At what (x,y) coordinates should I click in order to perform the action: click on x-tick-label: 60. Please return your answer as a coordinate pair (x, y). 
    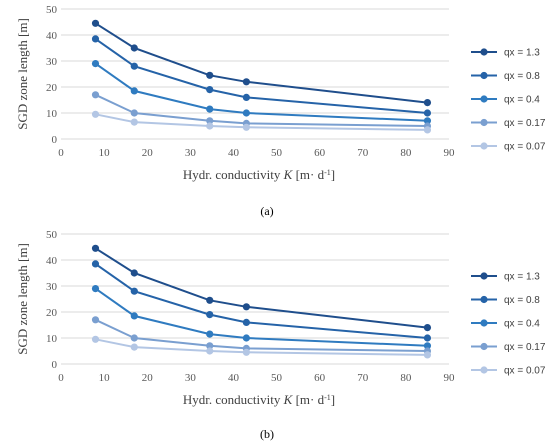
    Looking at the image, I should click on (320, 378).